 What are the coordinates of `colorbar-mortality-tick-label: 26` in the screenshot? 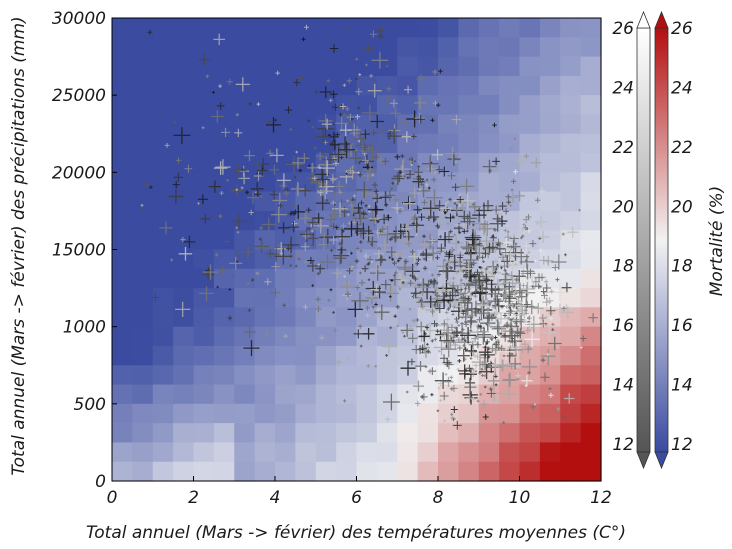 It's located at (682, 29).